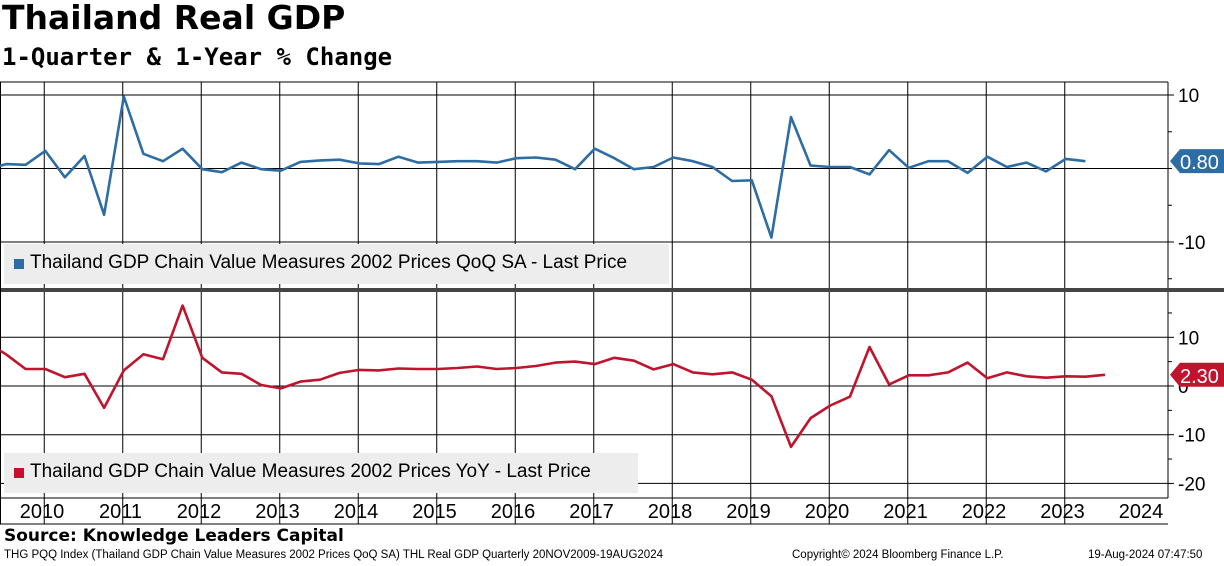 The height and width of the screenshot is (566, 1224). What do you see at coordinates (42, 512) in the screenshot?
I see `x-tick-label: 2010` at bounding box center [42, 512].